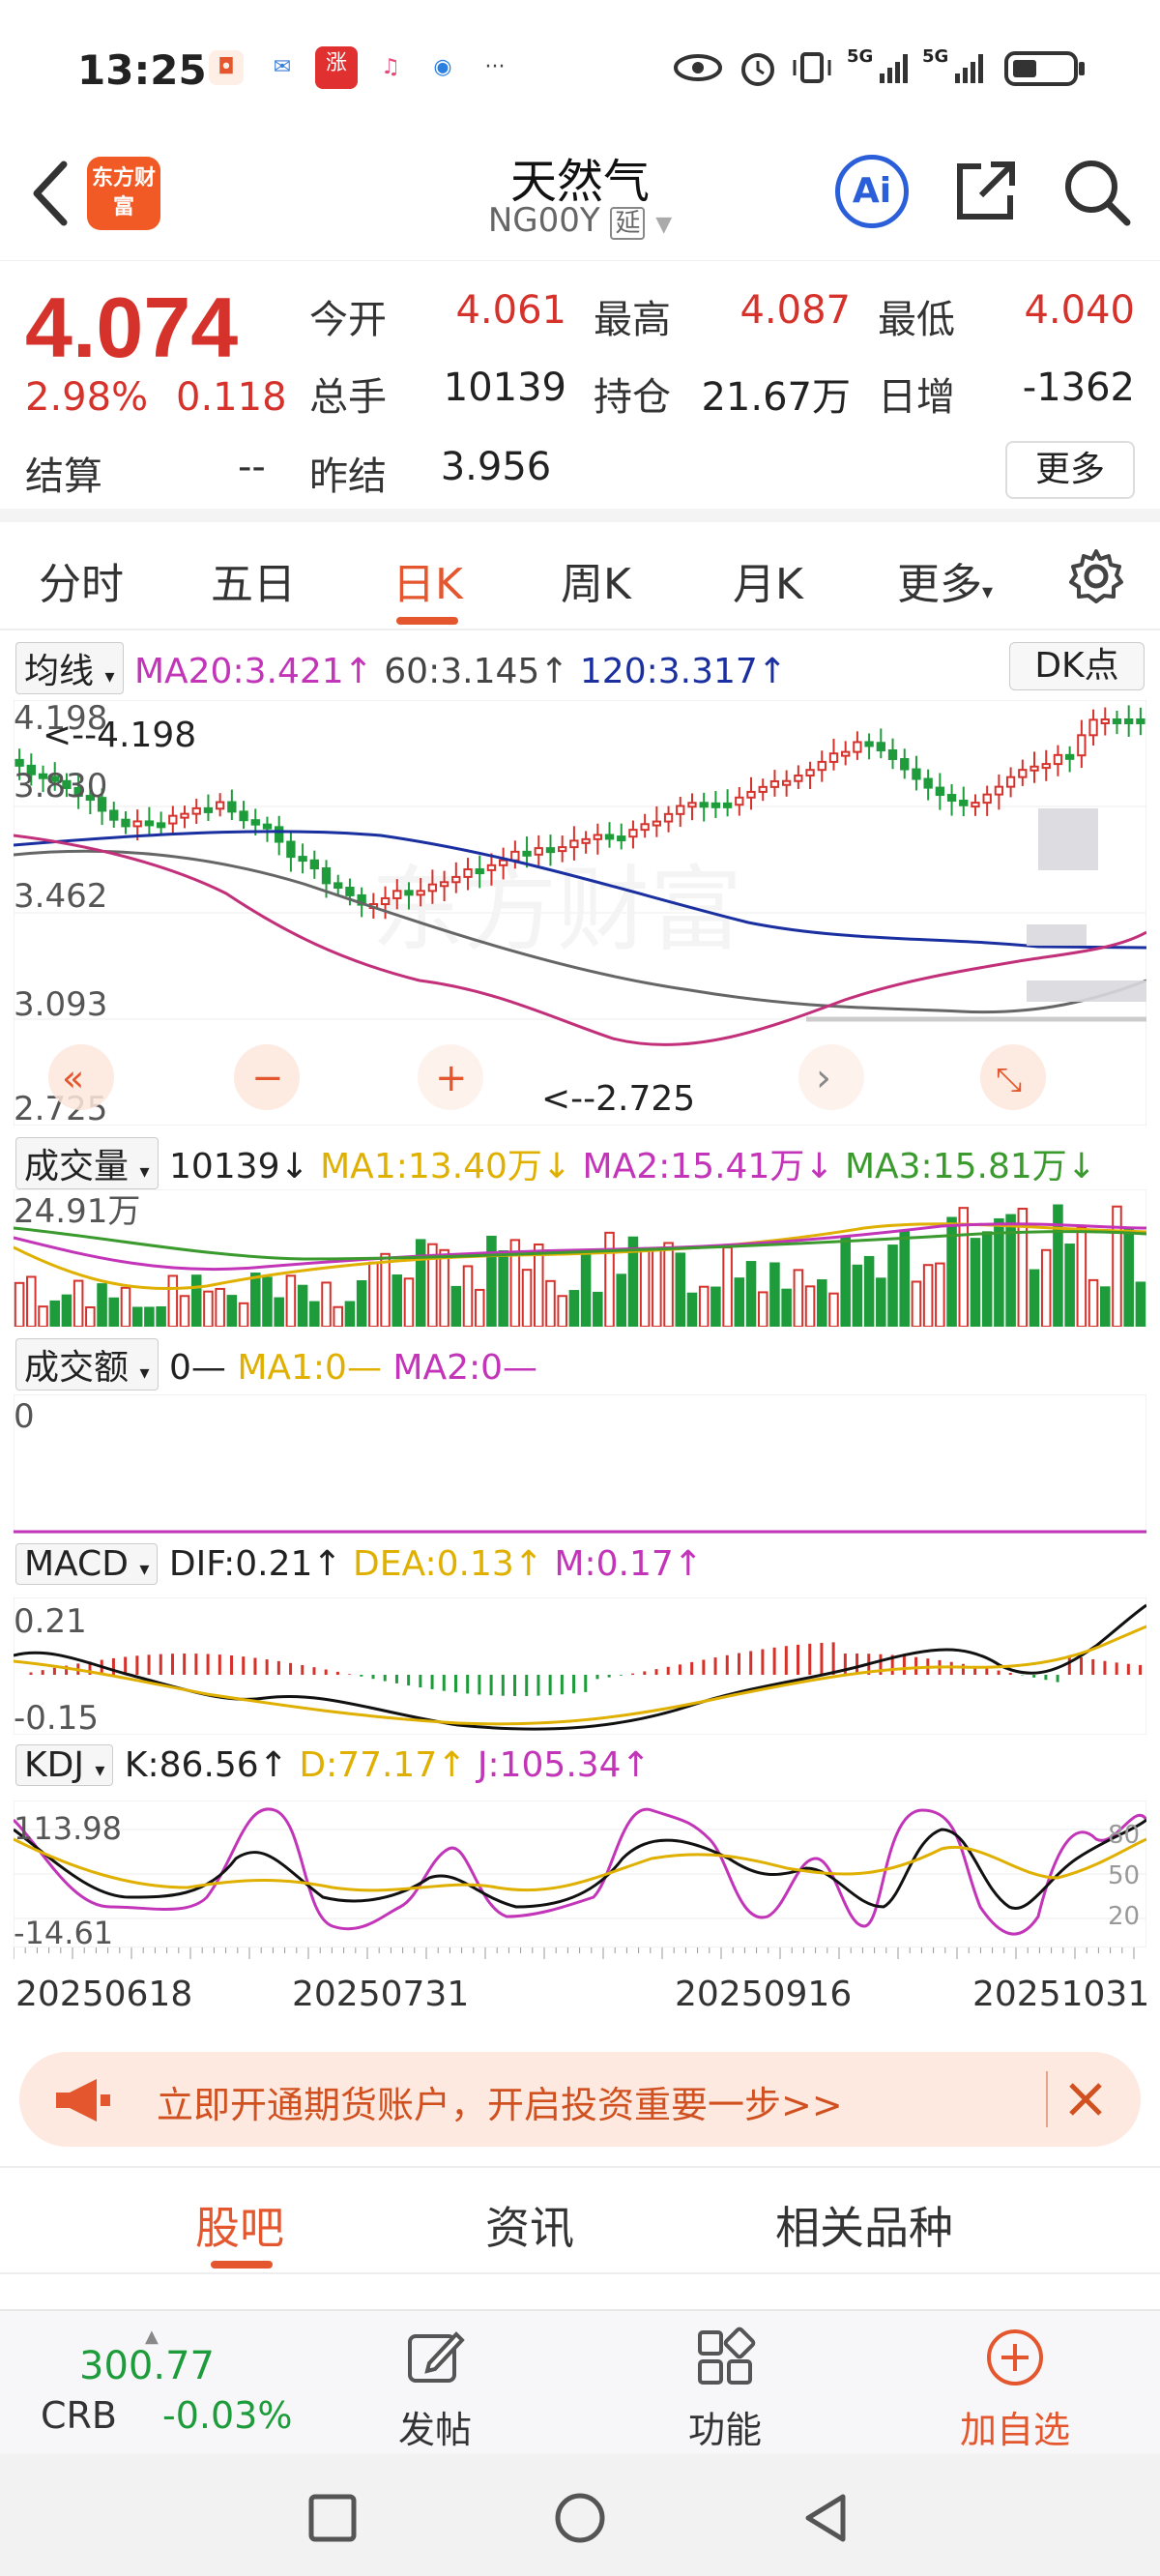  Describe the element at coordinates (81, 1077) in the screenshot. I see `scroll-left-button: «` at that location.